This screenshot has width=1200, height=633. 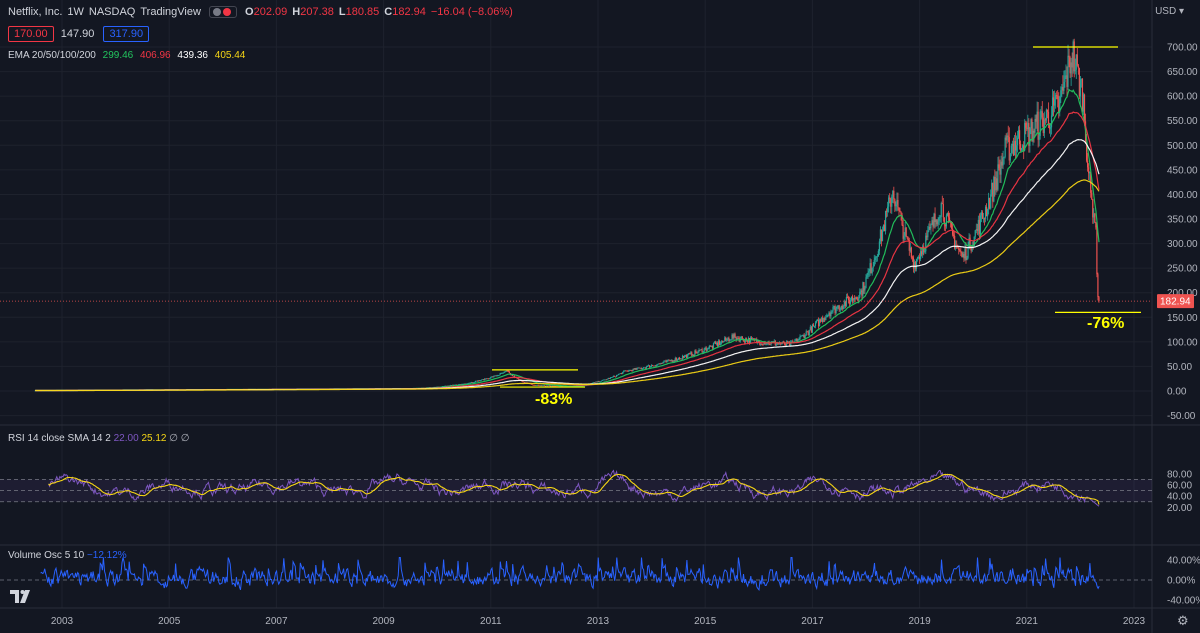 I want to click on vol-osc-legend: Volume Osc 5 10 −12.12%, so click(x=67, y=555).